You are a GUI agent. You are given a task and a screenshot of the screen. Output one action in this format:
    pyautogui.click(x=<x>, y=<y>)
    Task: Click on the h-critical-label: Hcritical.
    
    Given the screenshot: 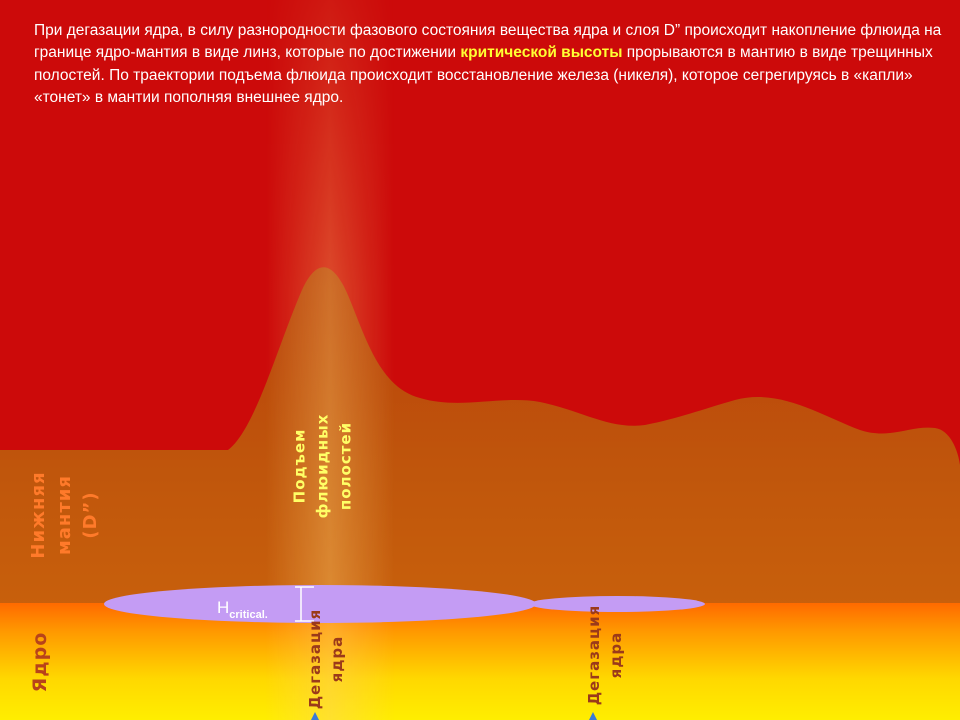 What is the action you would take?
    pyautogui.click(x=242, y=609)
    